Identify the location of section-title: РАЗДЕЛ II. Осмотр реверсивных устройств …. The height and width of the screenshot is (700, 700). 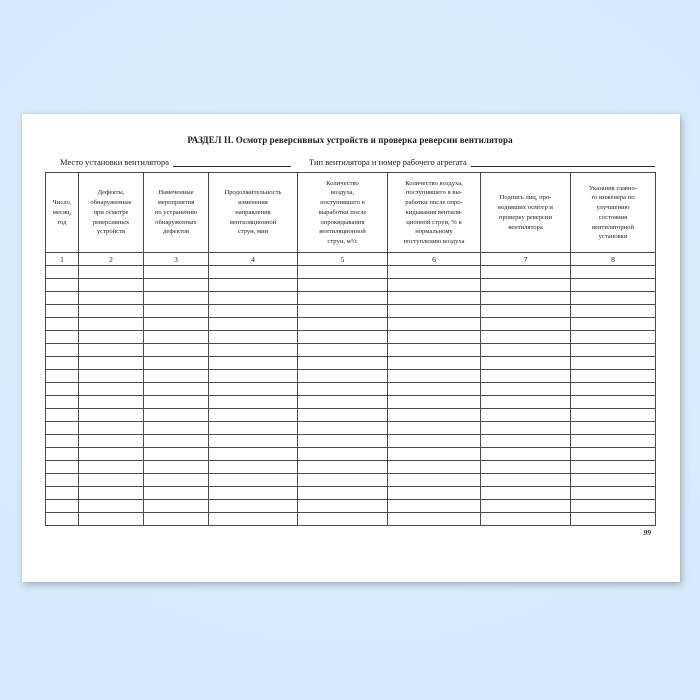
(350, 140).